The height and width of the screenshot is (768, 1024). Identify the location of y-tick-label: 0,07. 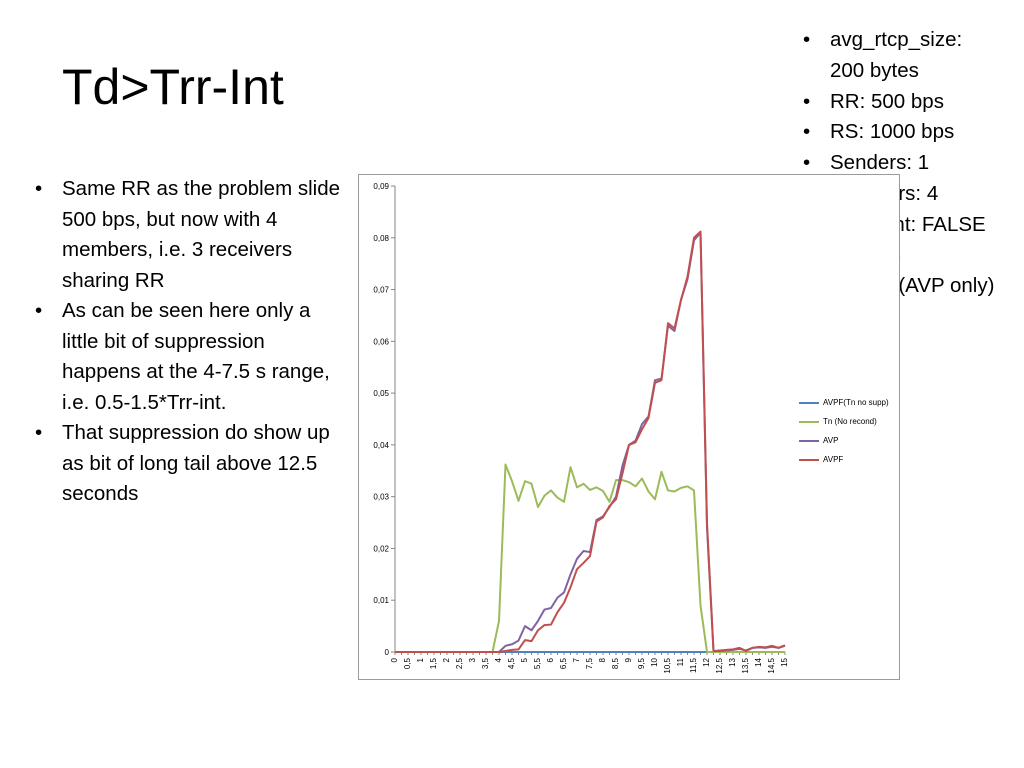
(381, 290).